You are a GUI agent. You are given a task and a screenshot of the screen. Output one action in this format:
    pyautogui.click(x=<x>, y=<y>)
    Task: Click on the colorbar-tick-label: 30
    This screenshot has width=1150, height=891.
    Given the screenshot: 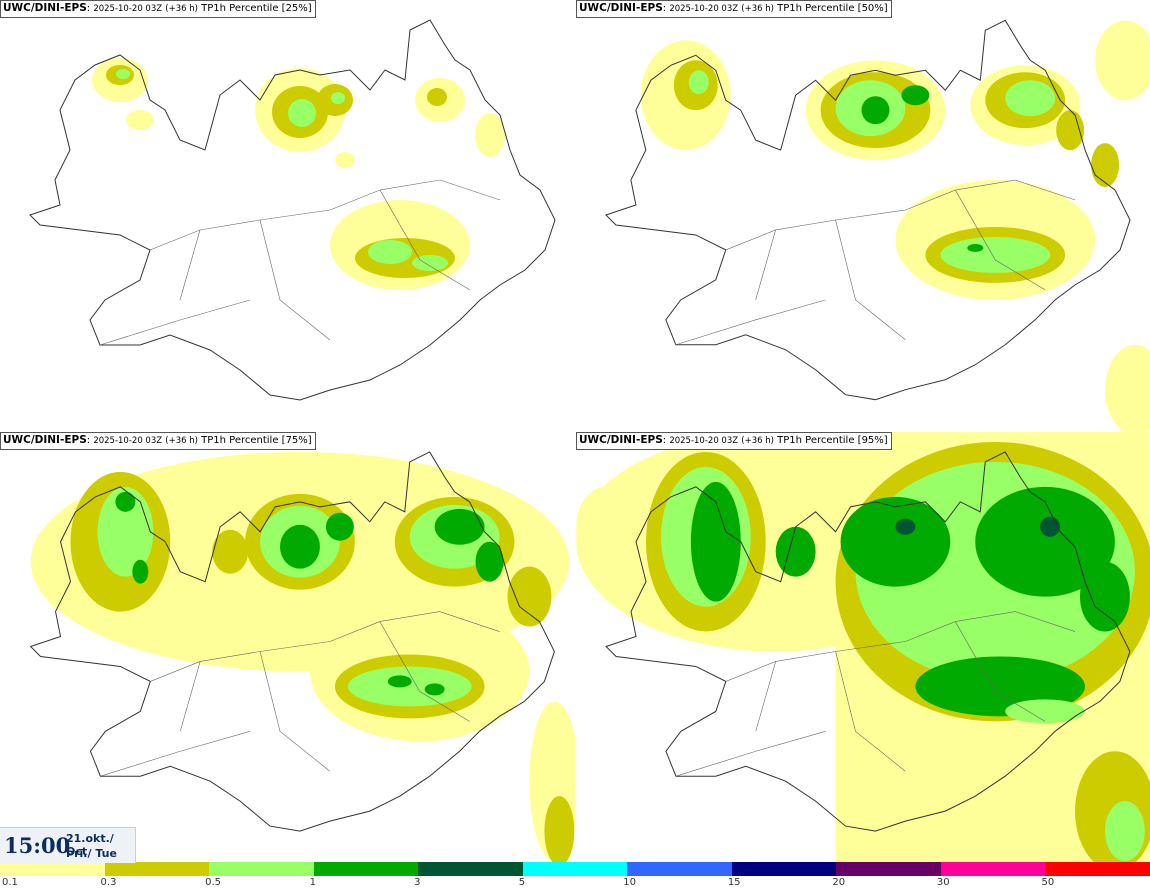 What is the action you would take?
    pyautogui.click(x=943, y=882)
    